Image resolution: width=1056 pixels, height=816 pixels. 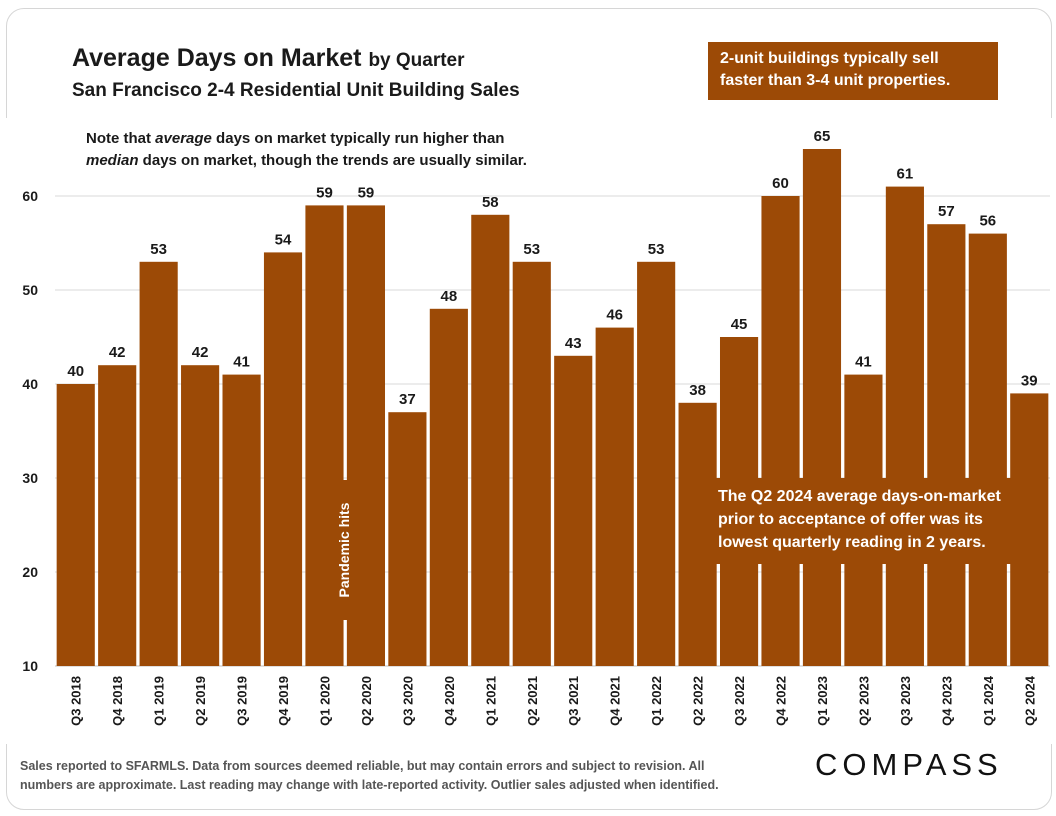 What do you see at coordinates (200, 701) in the screenshot?
I see `x-tick-label: Q2 2019` at bounding box center [200, 701].